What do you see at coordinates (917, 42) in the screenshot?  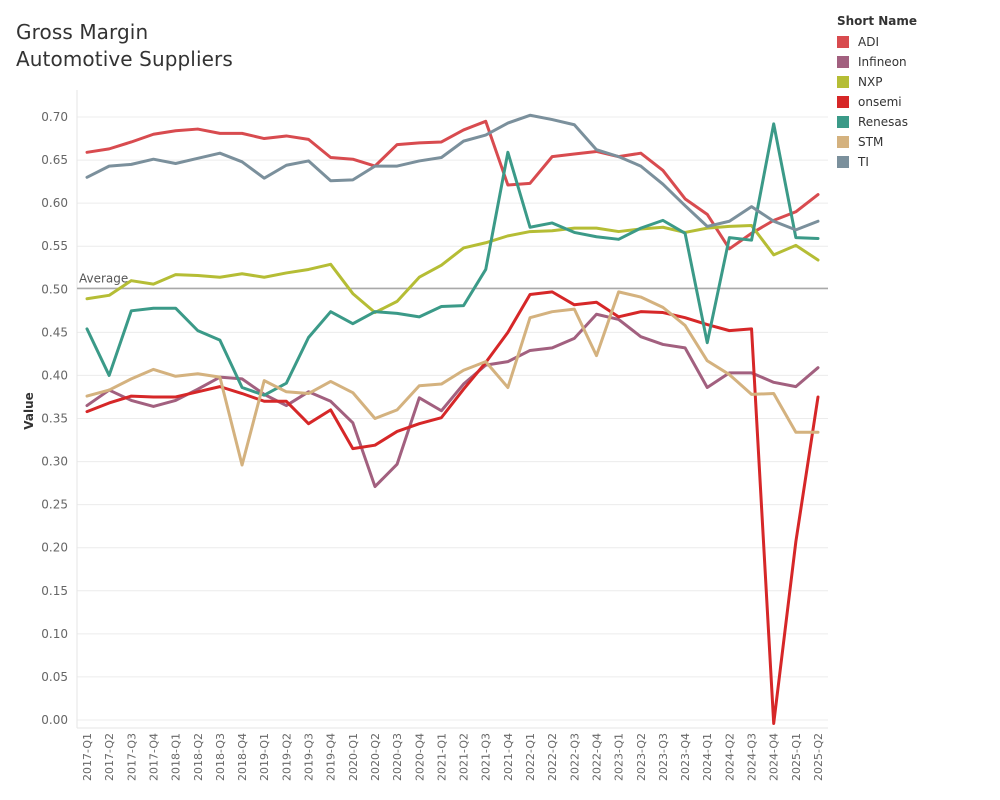 I see `legend-item-adi: ADI` at bounding box center [917, 42].